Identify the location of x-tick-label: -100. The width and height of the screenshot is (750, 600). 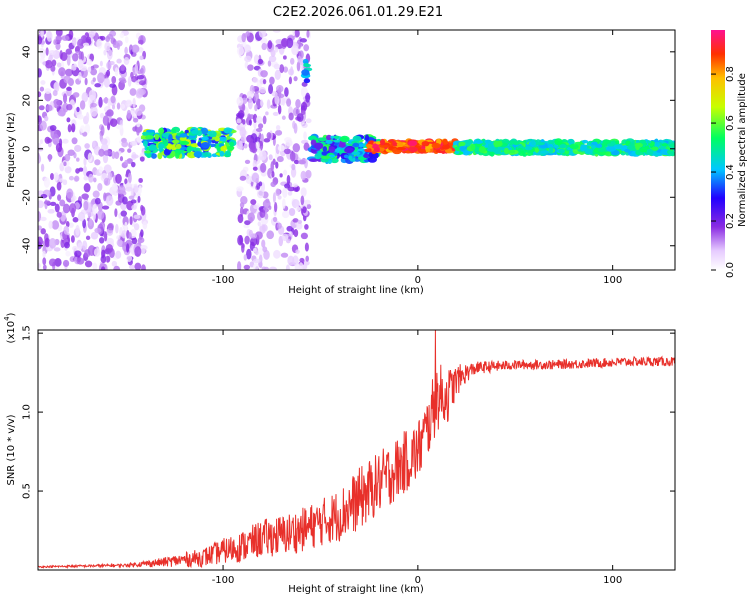
(223, 580).